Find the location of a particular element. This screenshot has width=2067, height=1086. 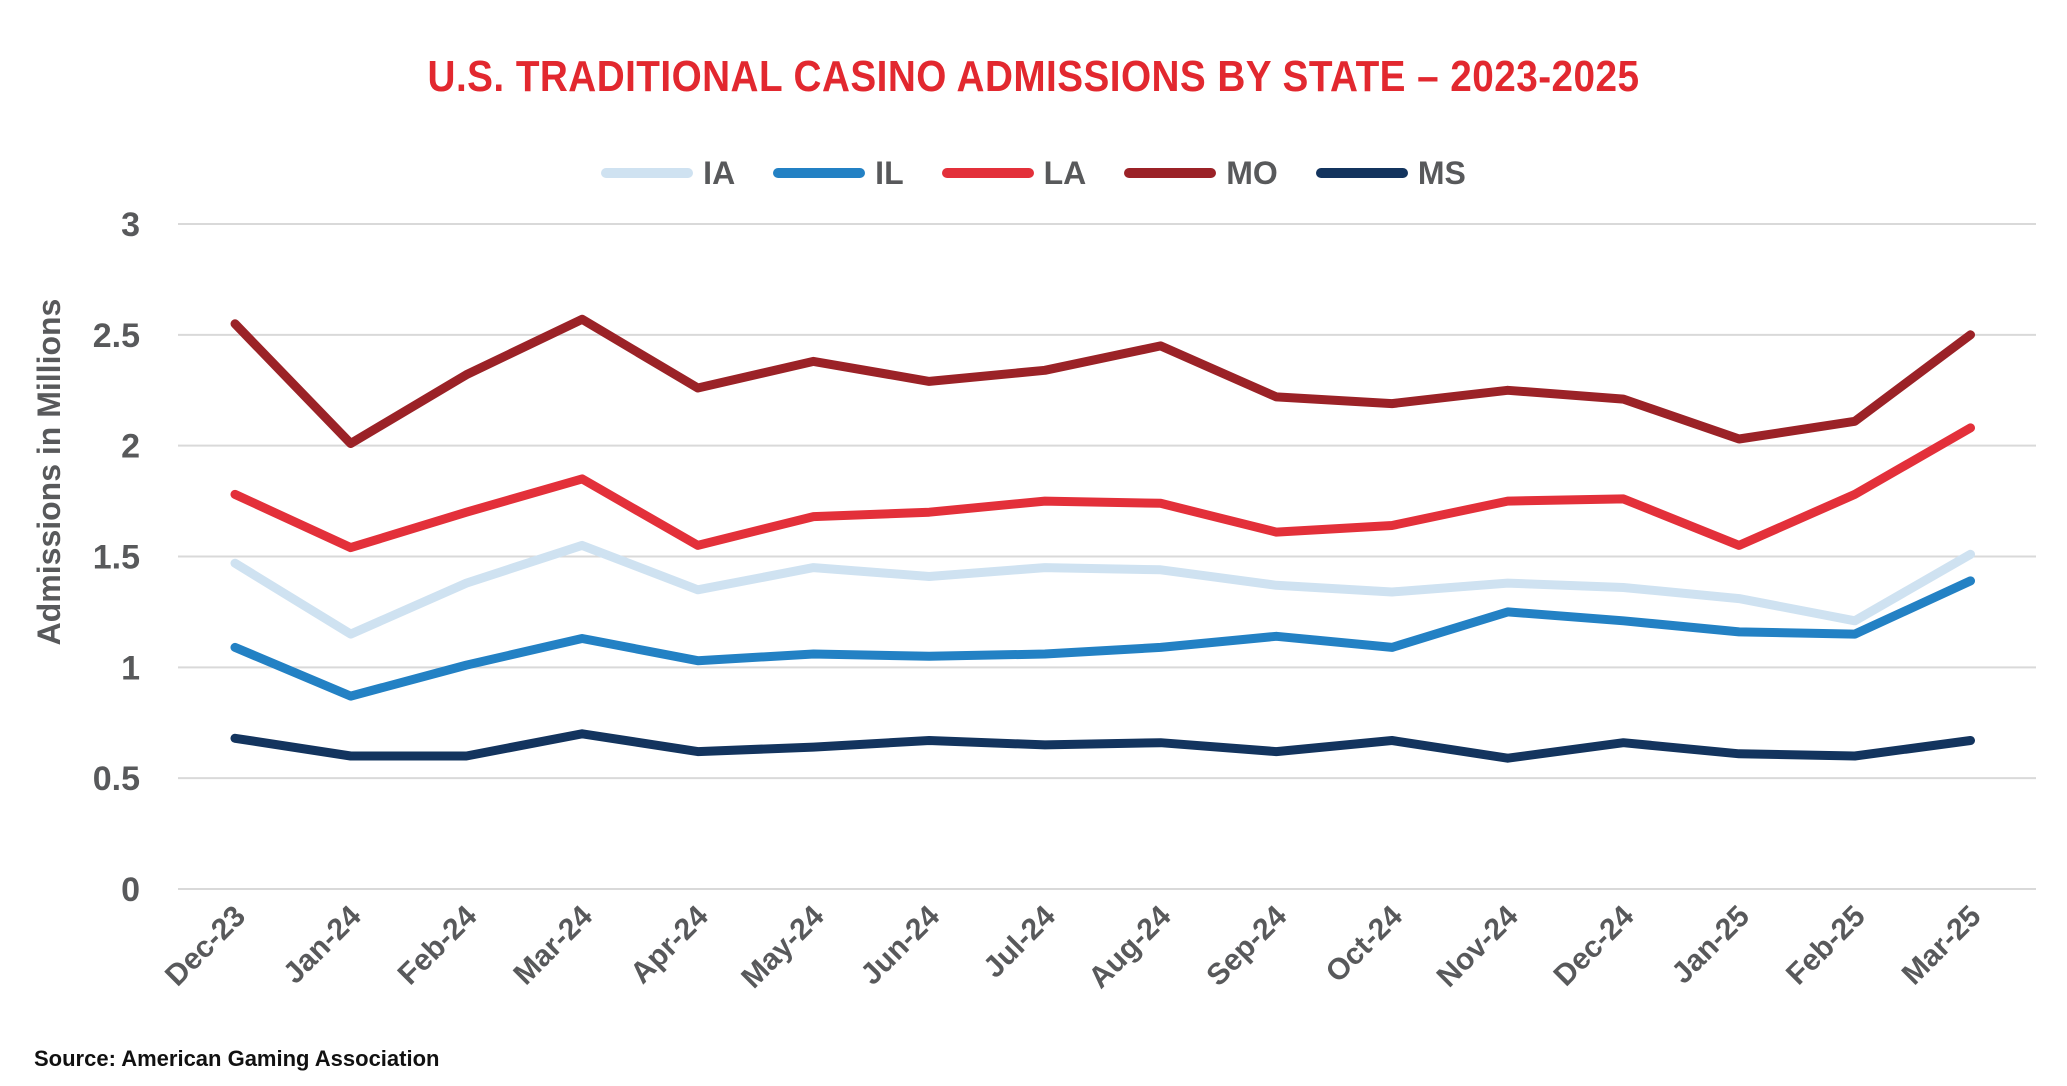

x-tick-label: Dec-23 is located at coordinates (205, 946).